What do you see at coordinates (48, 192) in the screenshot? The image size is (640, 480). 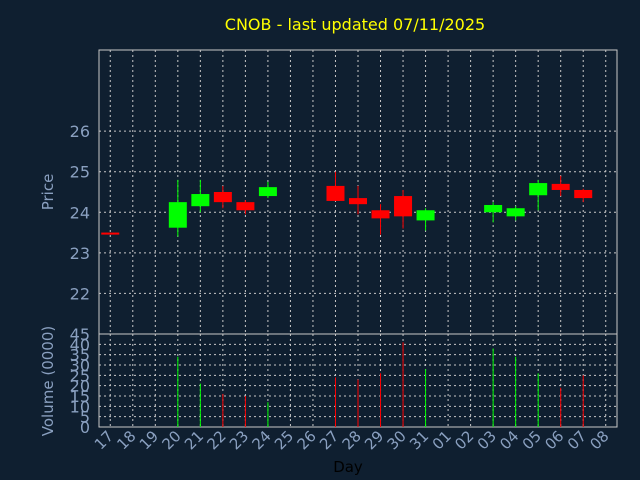 I see `price-axis-label: Price` at bounding box center [48, 192].